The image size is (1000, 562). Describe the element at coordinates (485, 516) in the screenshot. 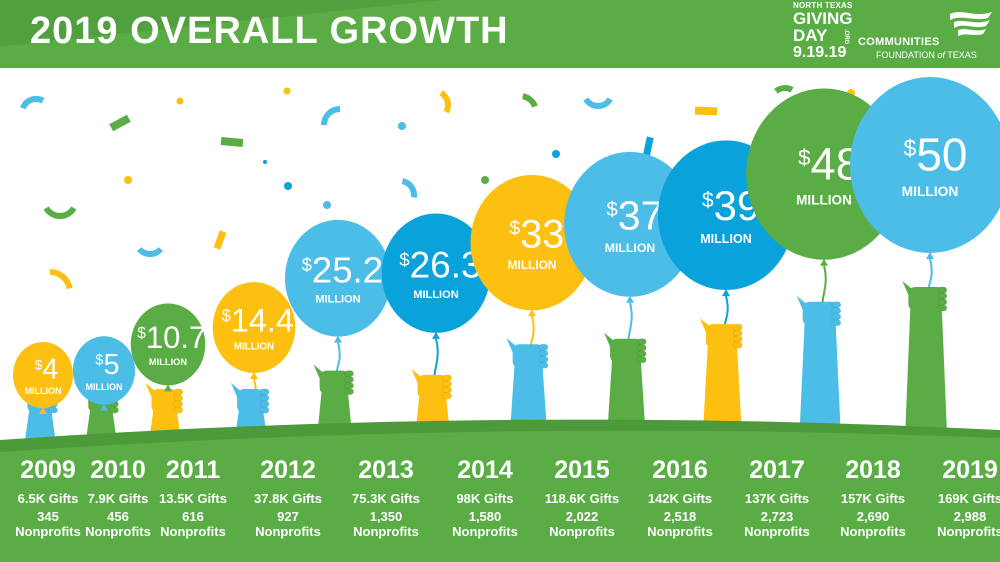

I see `nonprofits-count: 1,580` at that location.